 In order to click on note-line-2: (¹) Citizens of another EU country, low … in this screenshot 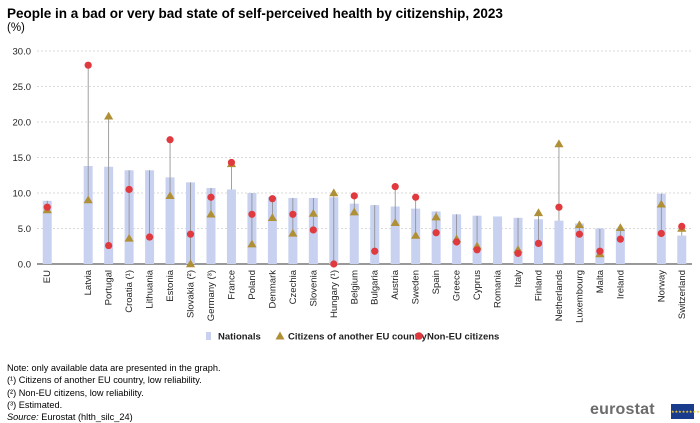, I will do `click(104, 380)`.